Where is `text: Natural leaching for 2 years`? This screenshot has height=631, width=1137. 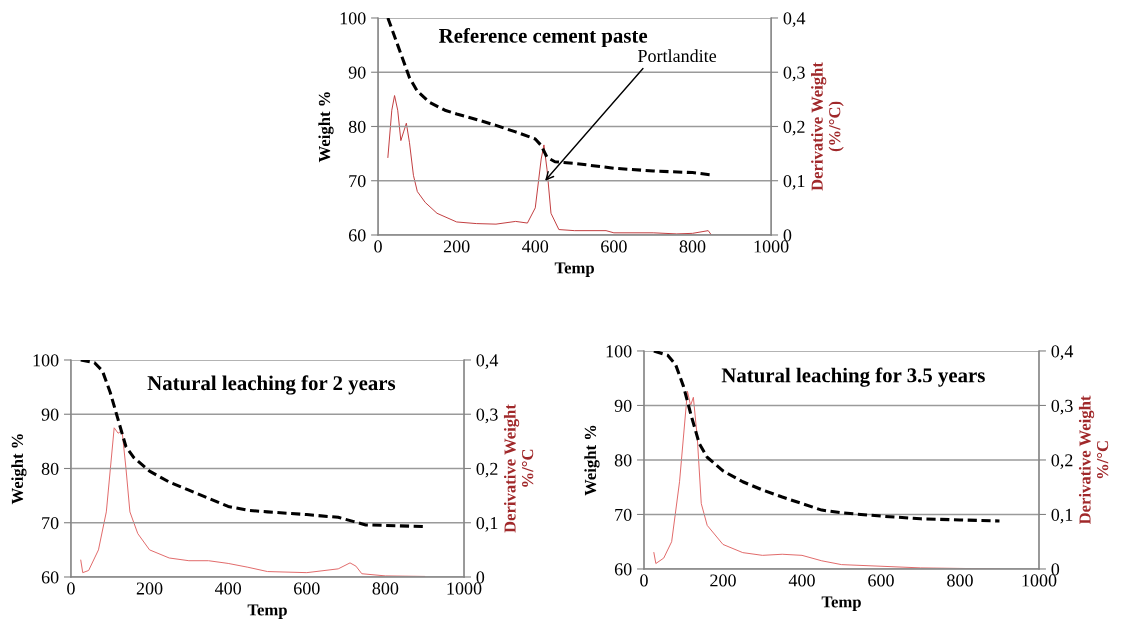
text: Natural leaching for 2 years is located at coordinates (271, 385).